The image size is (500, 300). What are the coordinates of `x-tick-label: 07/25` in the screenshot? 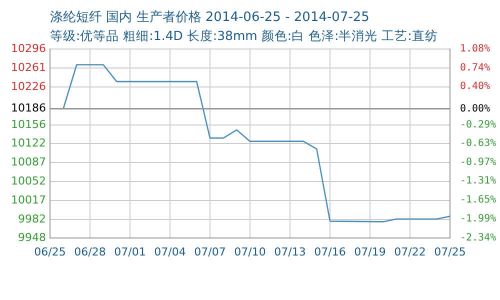 It's located at (450, 251).